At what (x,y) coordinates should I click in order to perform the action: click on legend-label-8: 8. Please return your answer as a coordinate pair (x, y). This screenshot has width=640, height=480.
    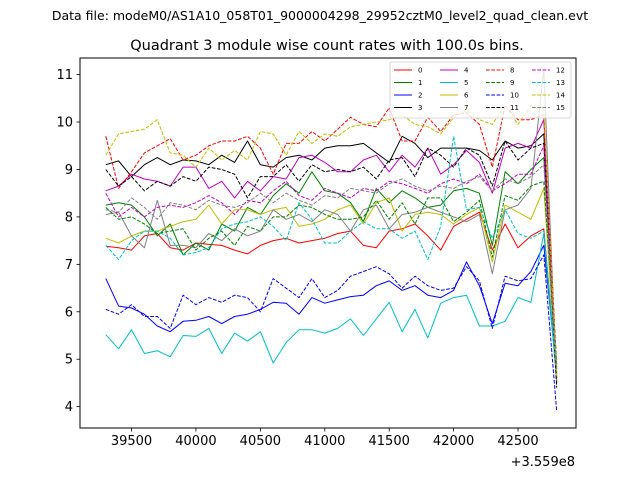
    Looking at the image, I should click on (512, 71).